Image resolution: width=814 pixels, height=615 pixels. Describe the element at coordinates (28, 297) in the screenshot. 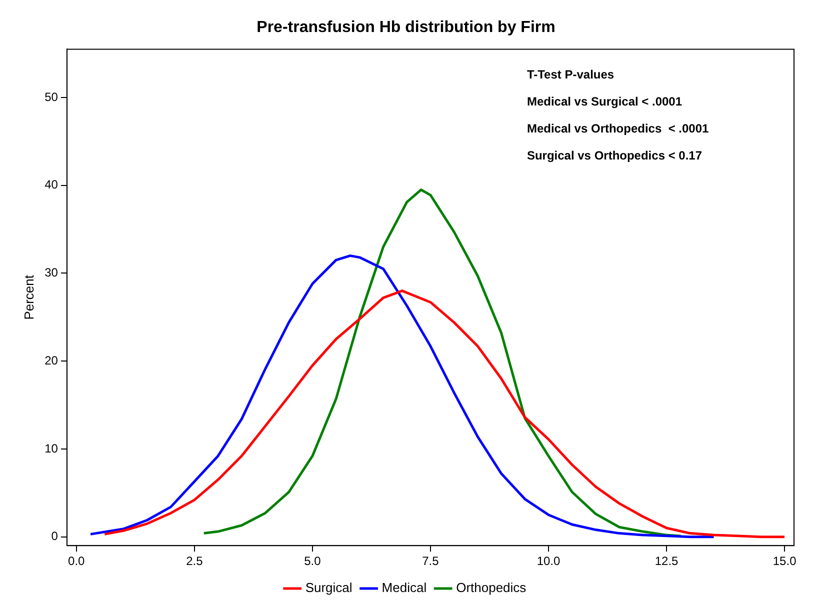

I see `y-axis-title: Percent` at that location.